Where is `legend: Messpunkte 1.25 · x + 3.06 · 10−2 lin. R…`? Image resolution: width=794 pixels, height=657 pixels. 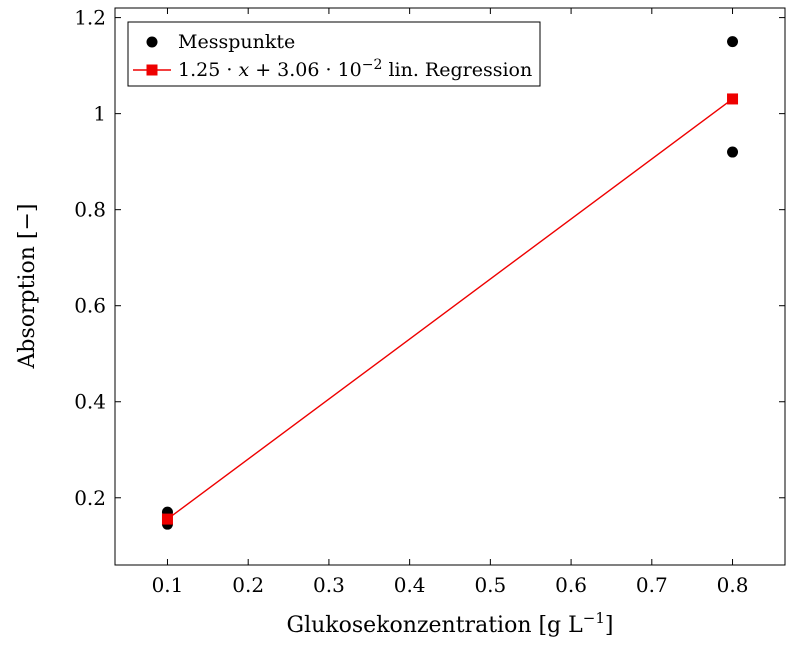
legend: Messpunkte 1.25 · x + 3.06 · 10−2 lin. R… is located at coordinates (334, 54).